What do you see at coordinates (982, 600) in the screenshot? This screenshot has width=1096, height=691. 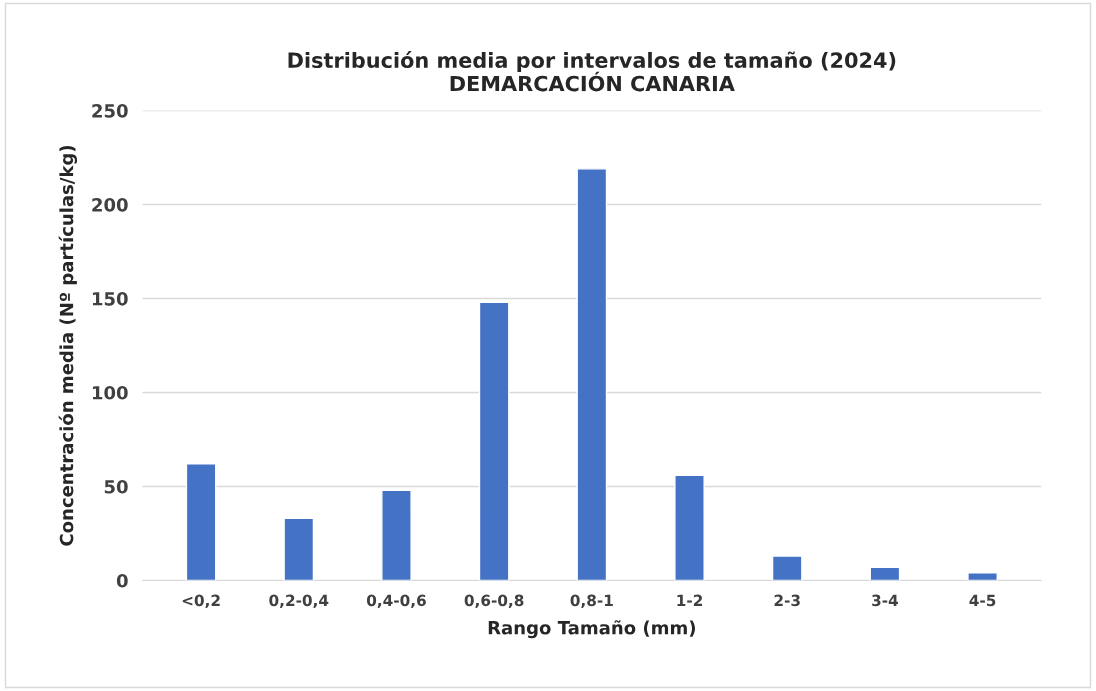 I see `x-tick-label: 4-5` at bounding box center [982, 600].